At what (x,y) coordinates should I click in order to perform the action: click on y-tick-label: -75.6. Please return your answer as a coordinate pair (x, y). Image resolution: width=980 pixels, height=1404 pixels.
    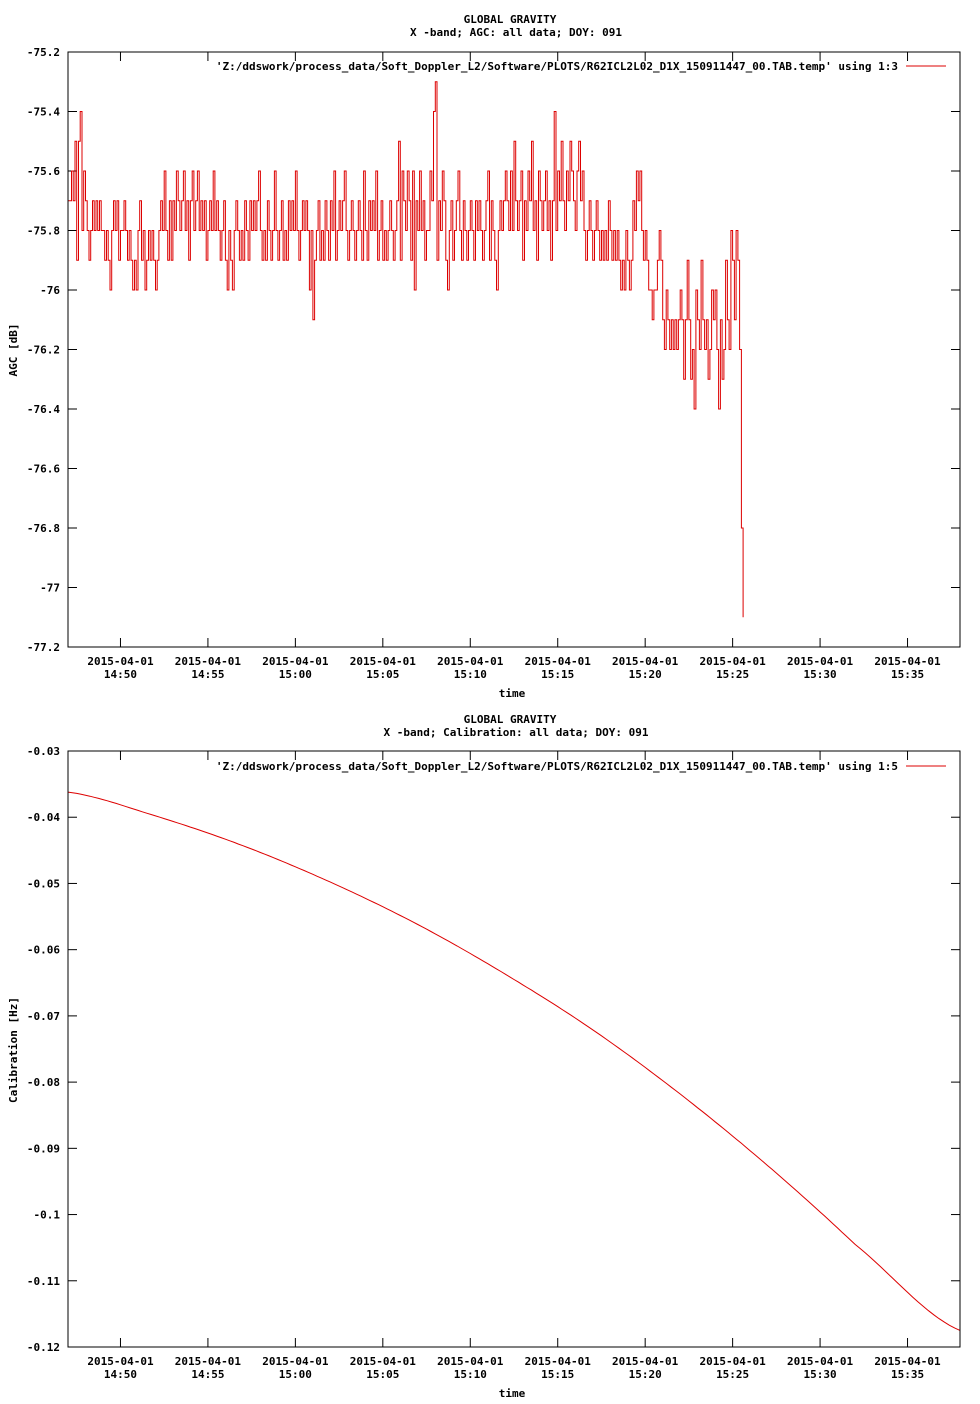
    Looking at the image, I should click on (43, 171).